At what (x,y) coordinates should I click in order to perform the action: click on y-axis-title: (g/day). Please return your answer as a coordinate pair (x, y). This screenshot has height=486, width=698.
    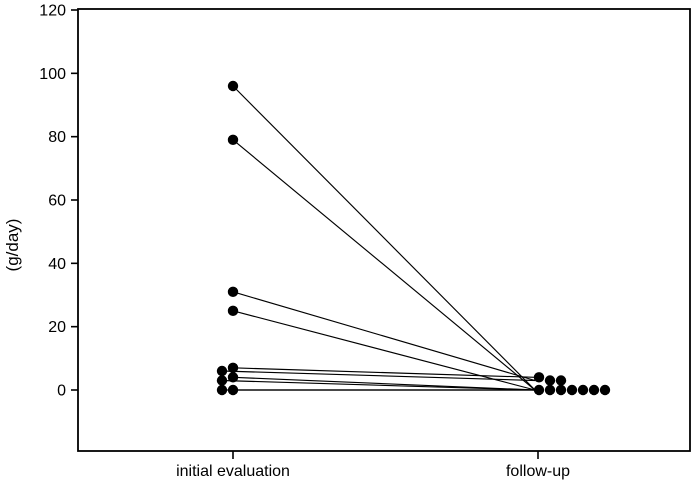
    Looking at the image, I should click on (12, 245).